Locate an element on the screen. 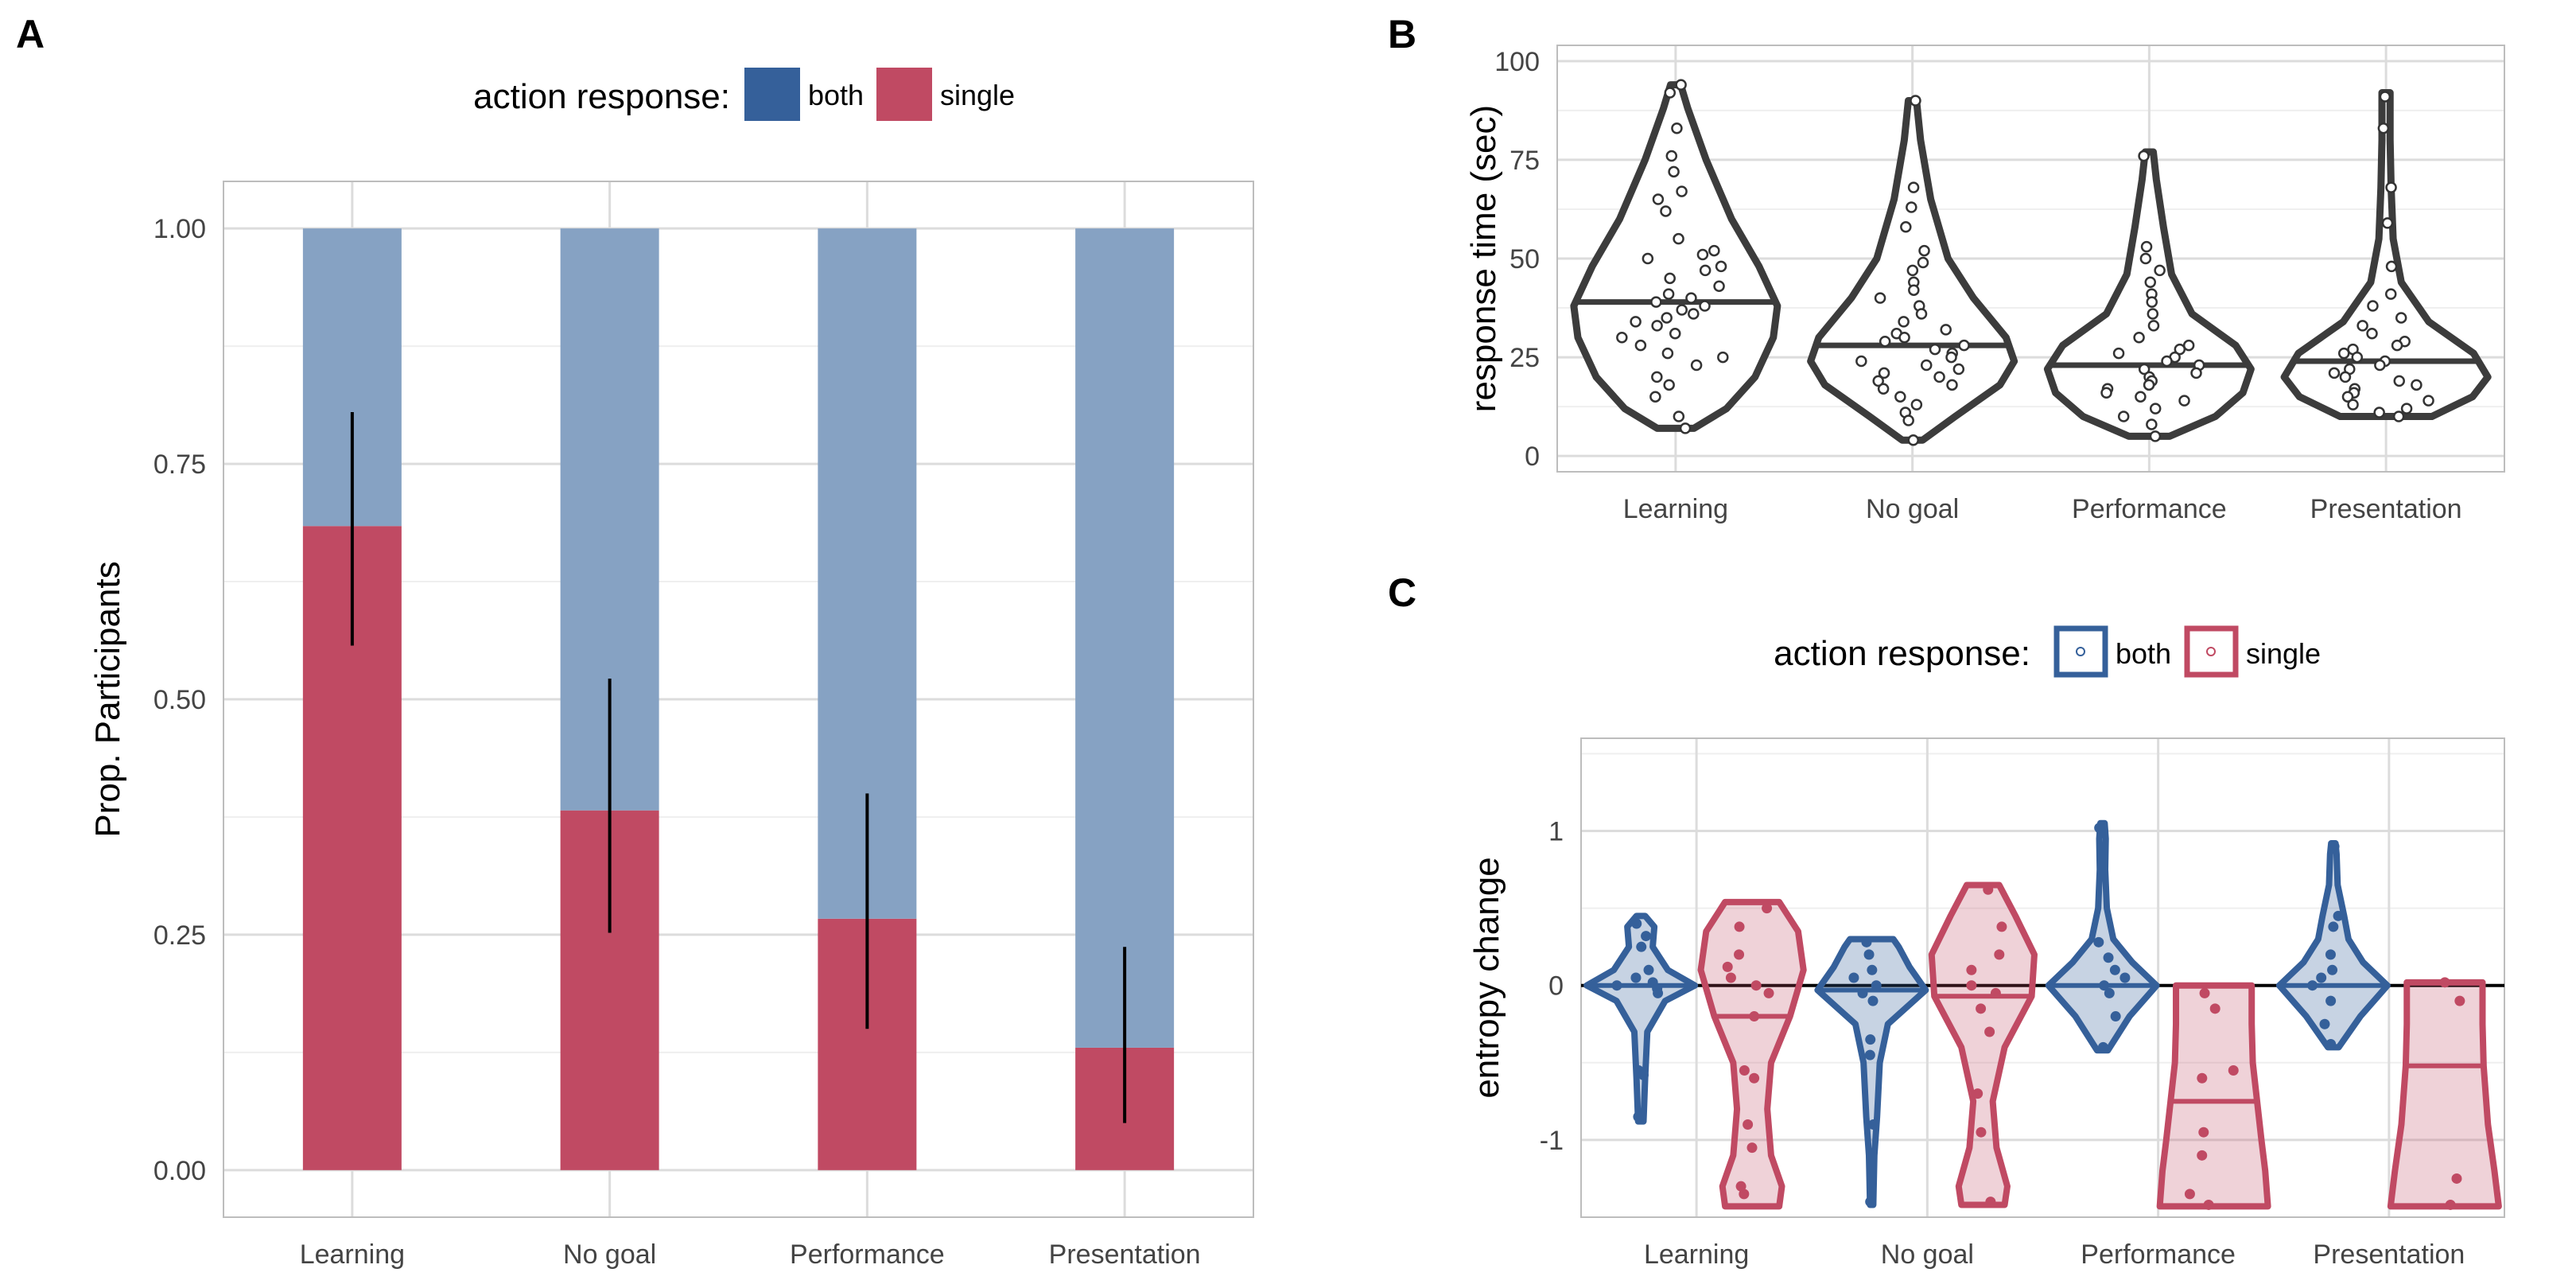  legend-c-swatch-single-dot is located at coordinates (2211, 652).